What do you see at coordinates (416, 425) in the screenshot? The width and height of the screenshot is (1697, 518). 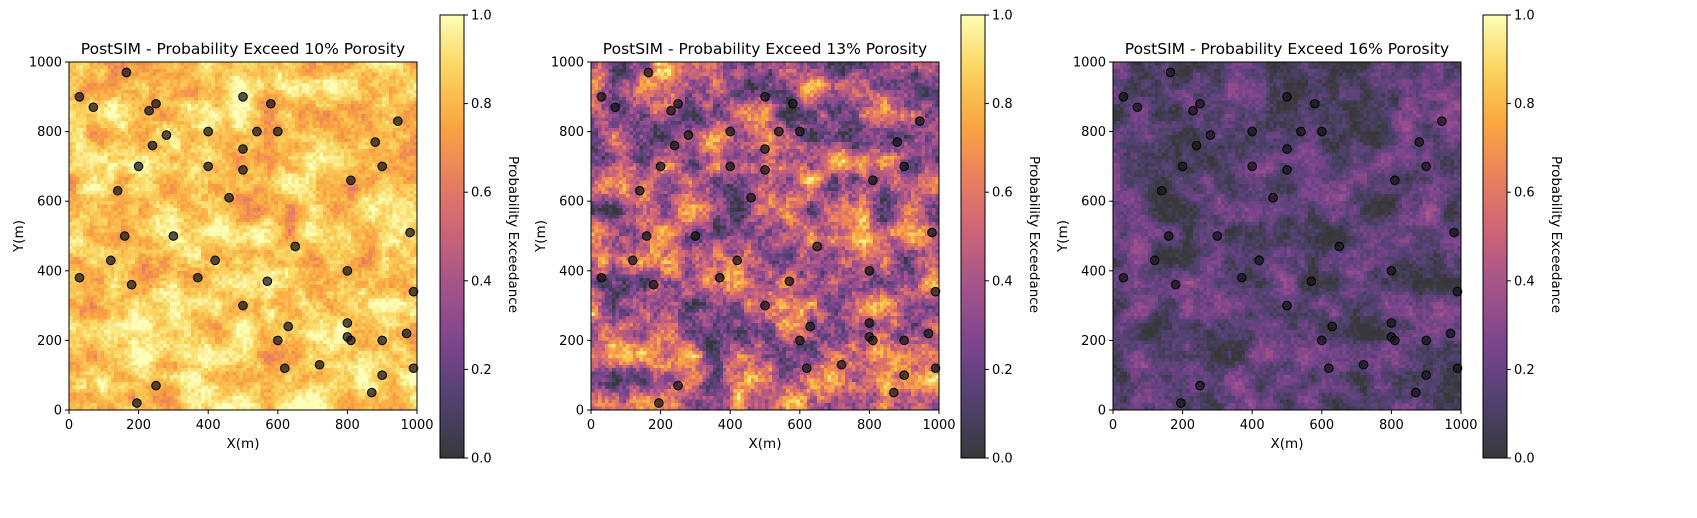 I see `x-tick-label: 1000` at bounding box center [416, 425].